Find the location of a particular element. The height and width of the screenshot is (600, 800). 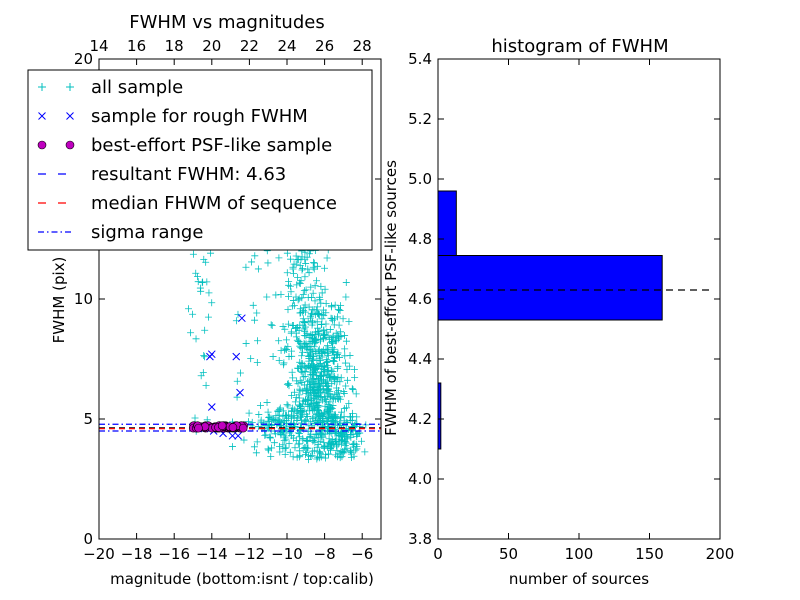

hist-x-tick-label: 100 is located at coordinates (579, 554).